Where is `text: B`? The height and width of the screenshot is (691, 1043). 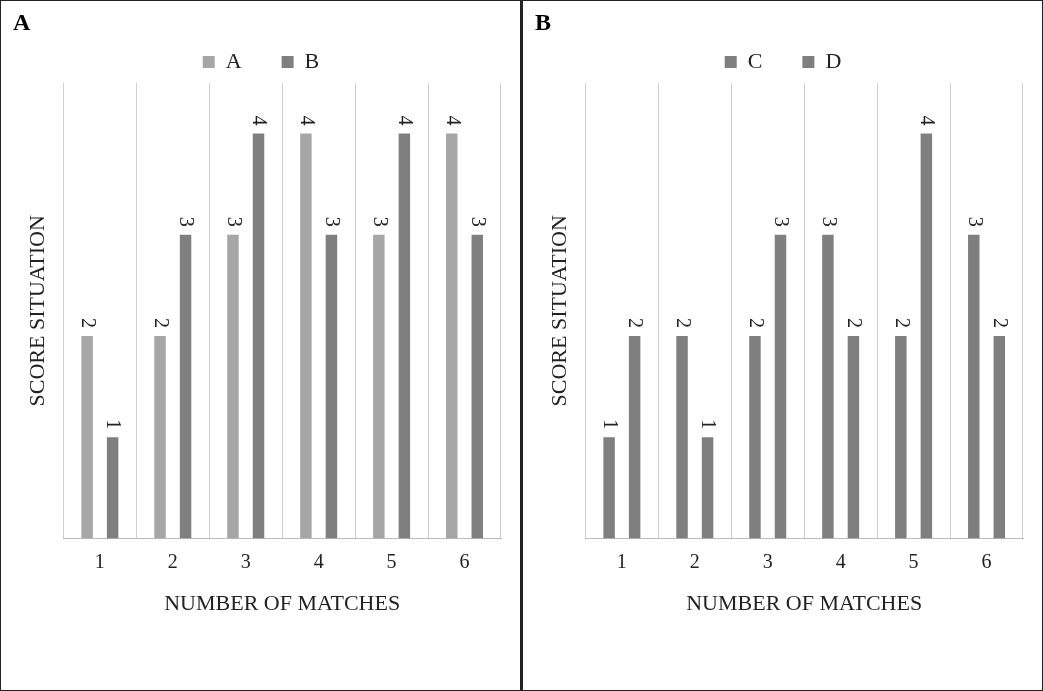 text: B is located at coordinates (543, 22).